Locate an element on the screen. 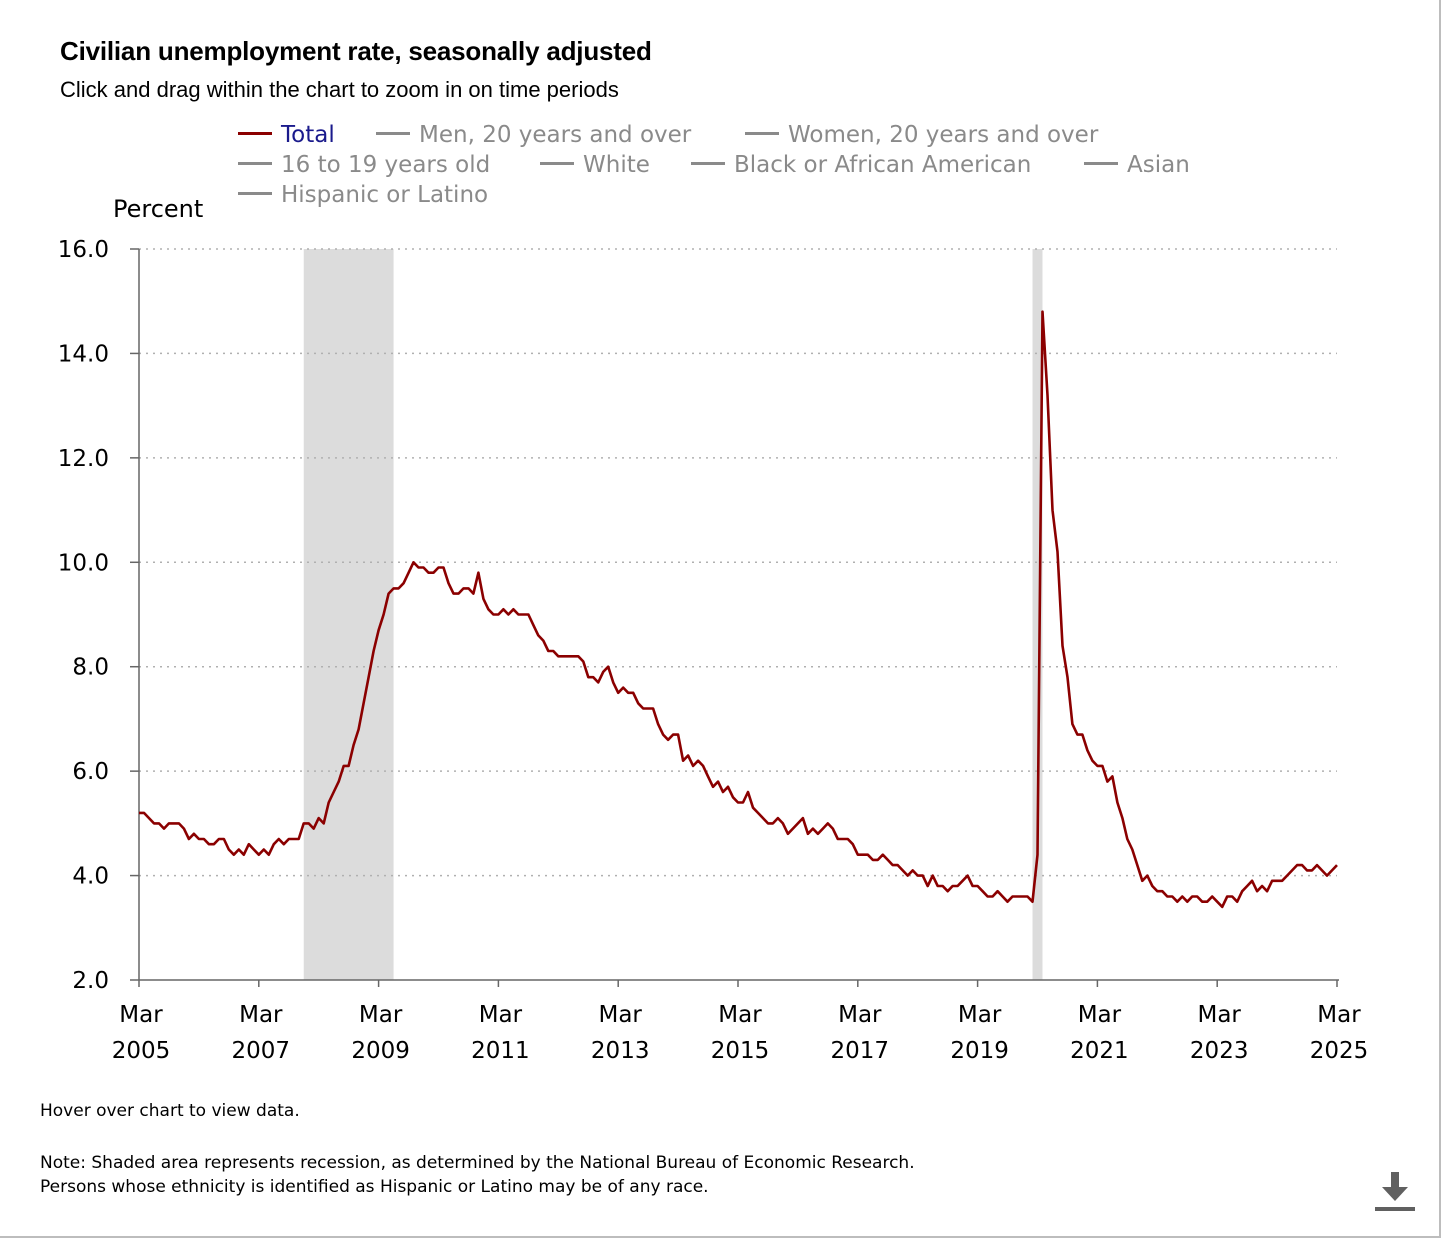 The width and height of the screenshot is (1445, 1240). x-tick-label-year: 2019 is located at coordinates (979, 1051).